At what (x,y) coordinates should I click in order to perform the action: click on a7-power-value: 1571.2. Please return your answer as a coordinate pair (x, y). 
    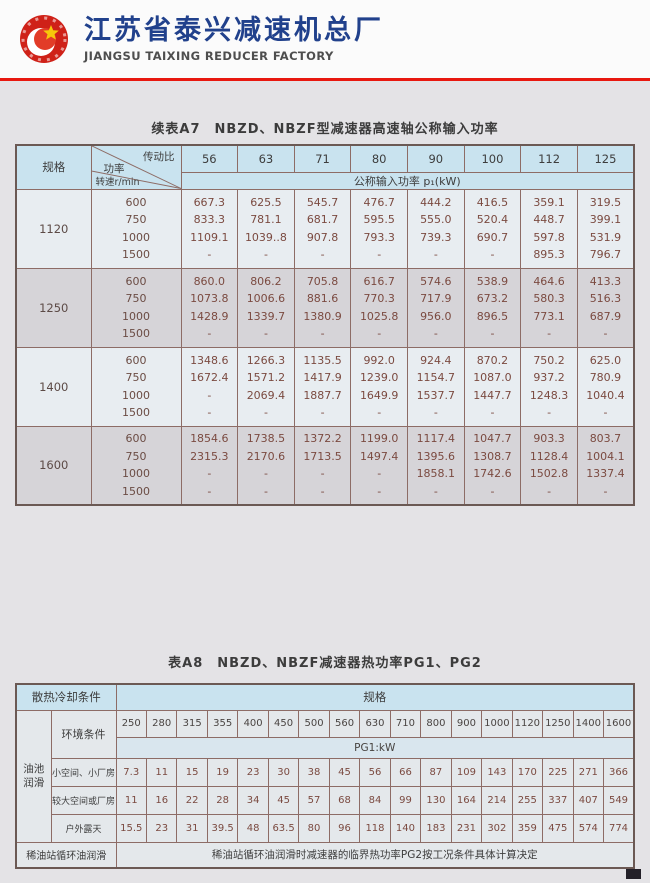
    Looking at the image, I should click on (266, 377).